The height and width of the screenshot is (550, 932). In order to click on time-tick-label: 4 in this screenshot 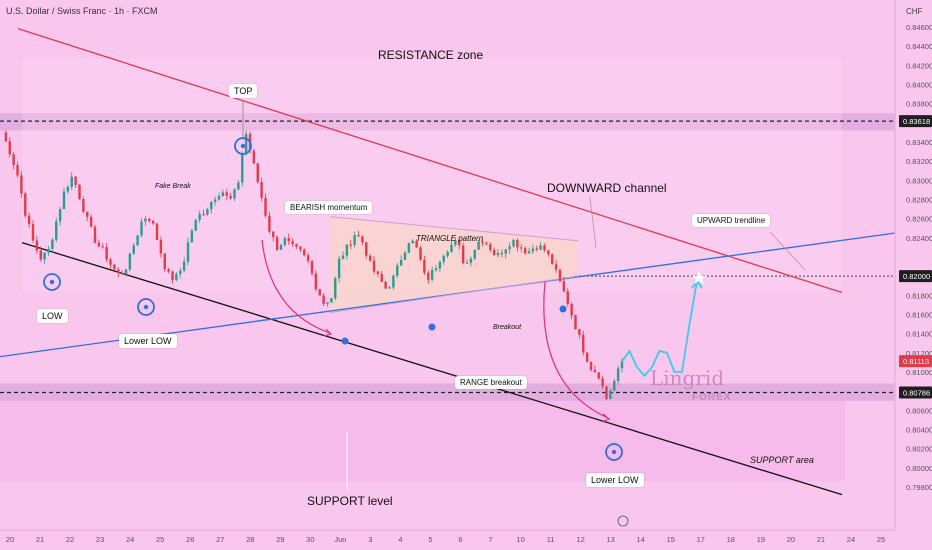, I will do `click(400, 539)`.